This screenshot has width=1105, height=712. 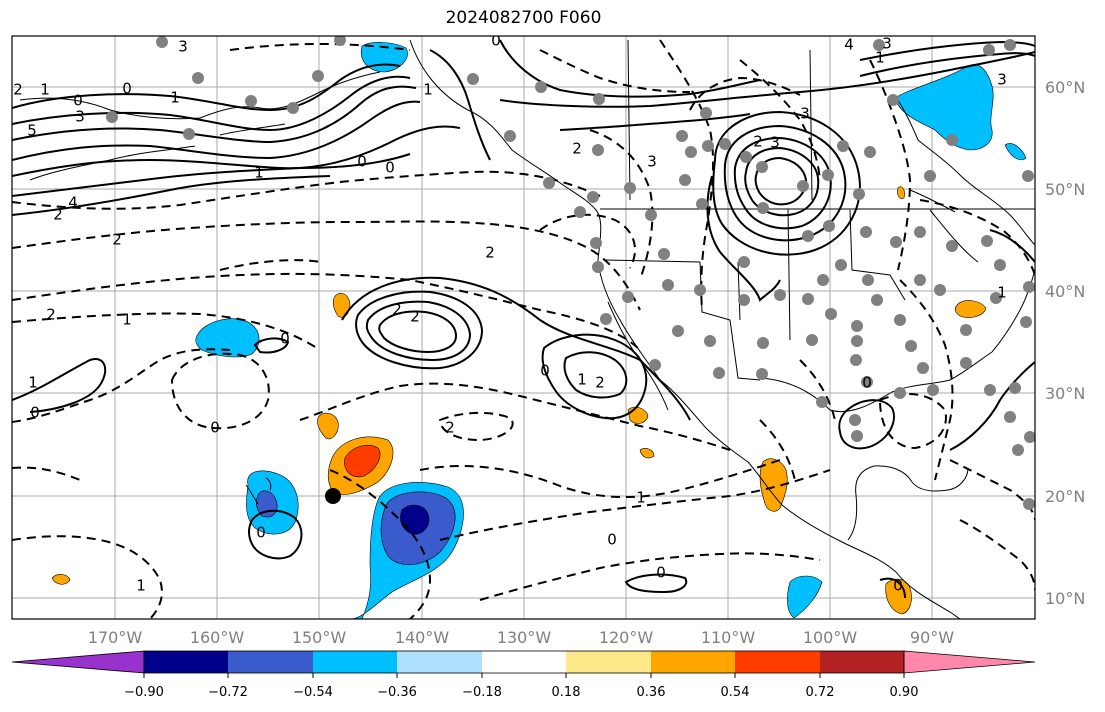 I want to click on contour-label: 5, so click(x=32, y=131).